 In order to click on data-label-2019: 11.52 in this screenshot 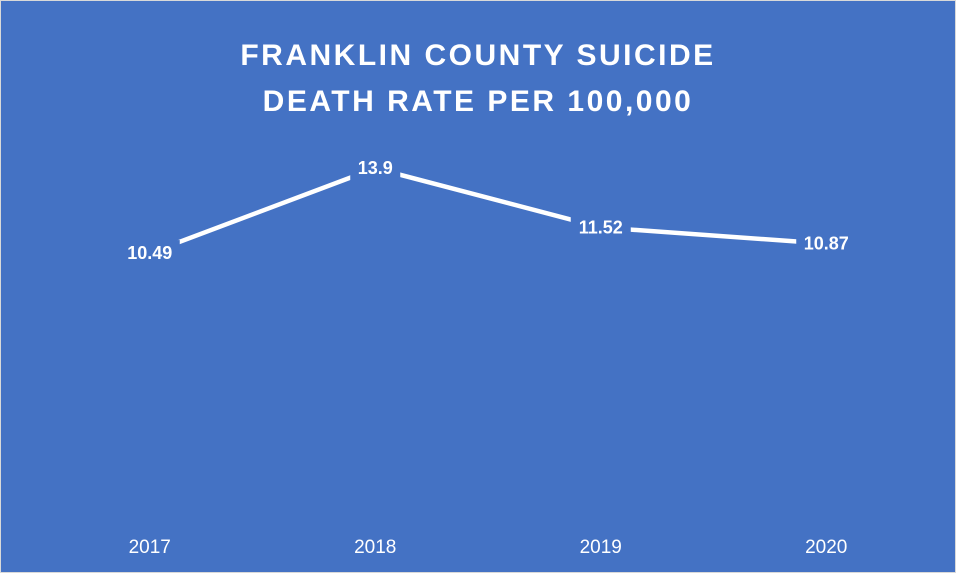, I will do `click(600, 227)`.